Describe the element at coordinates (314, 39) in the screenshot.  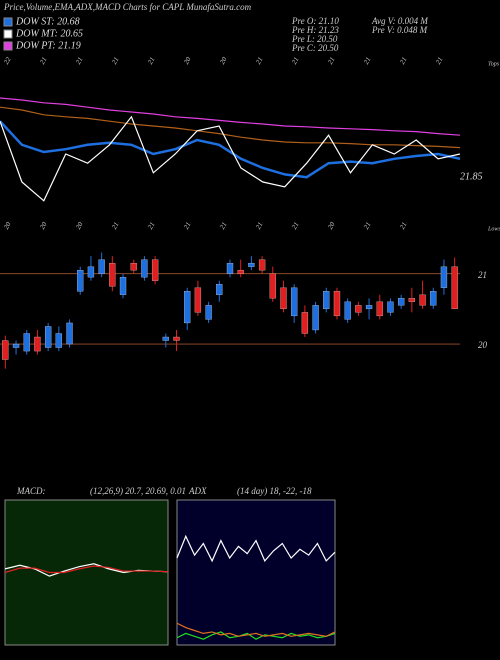
I see `stat: Pre L: 20.50` at that location.